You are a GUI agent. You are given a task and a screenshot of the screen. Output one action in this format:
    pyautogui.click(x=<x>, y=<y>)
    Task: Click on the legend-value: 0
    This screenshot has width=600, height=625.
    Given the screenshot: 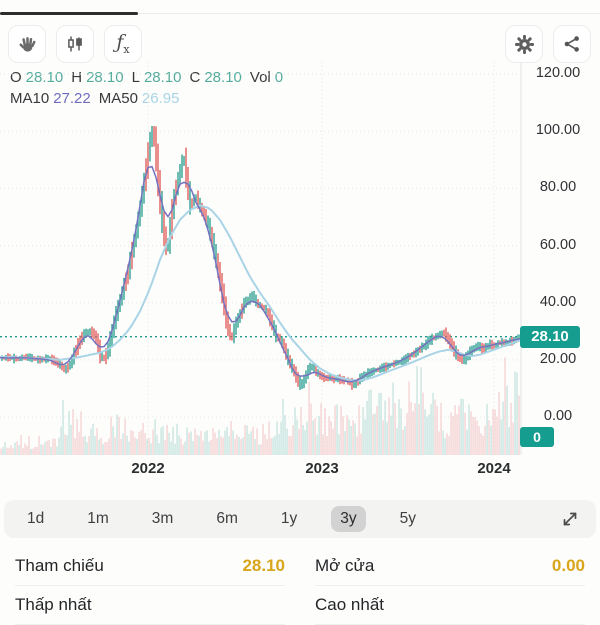 What is the action you would take?
    pyautogui.click(x=279, y=77)
    